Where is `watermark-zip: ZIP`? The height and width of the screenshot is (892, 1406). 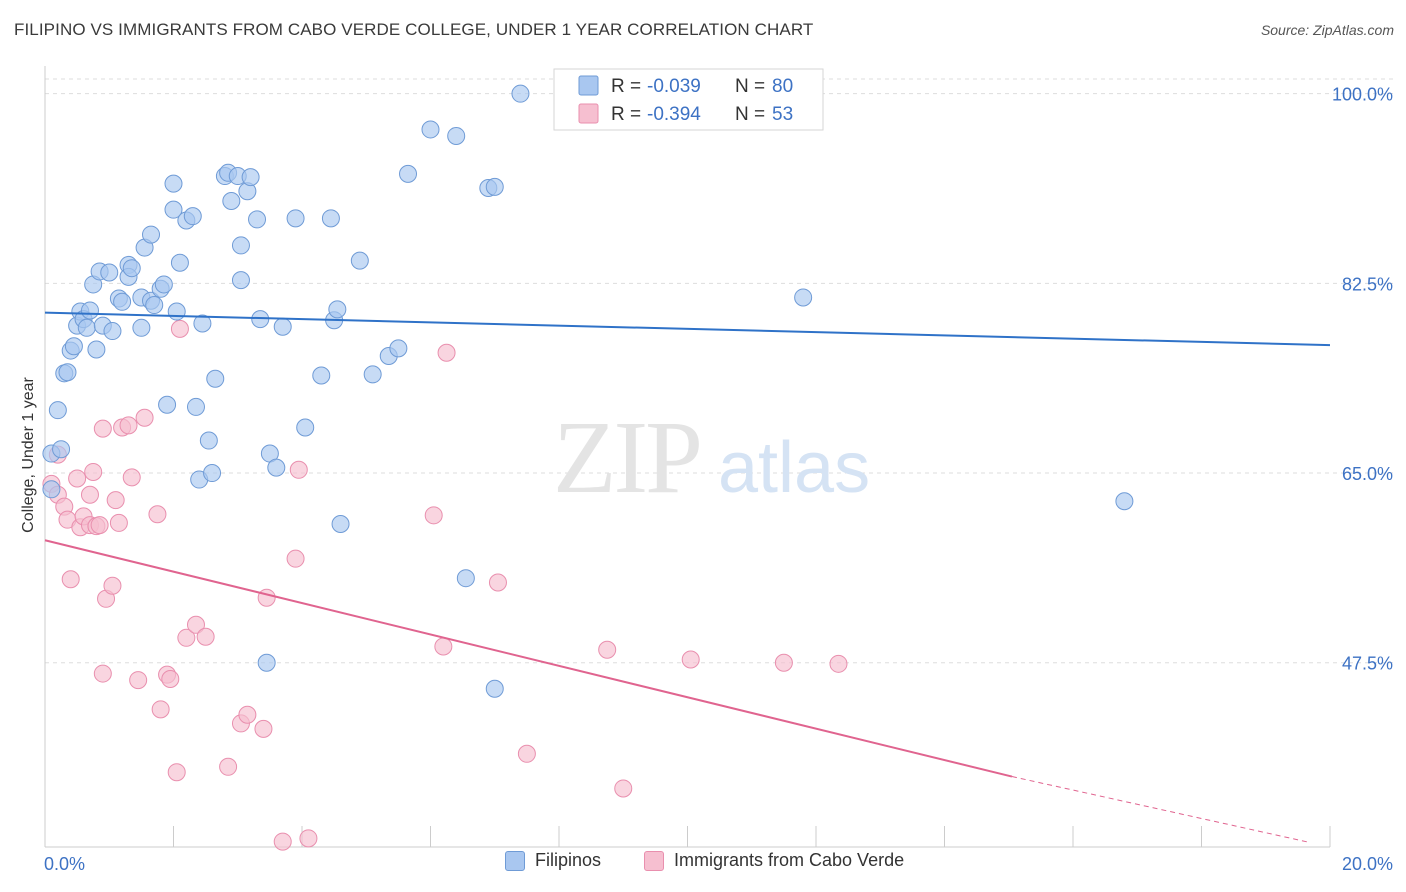 watermark-zip: ZIP is located at coordinates (626, 457).